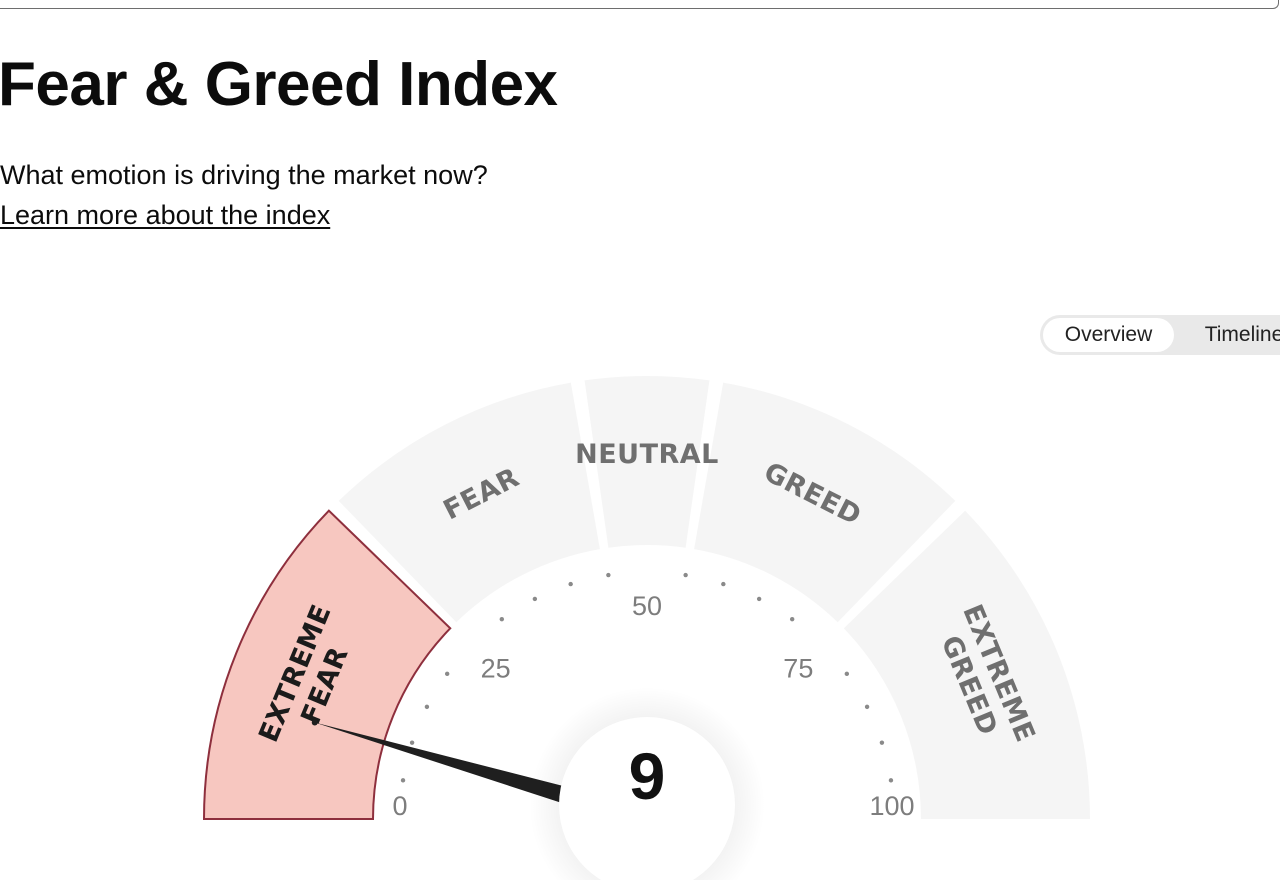 The height and width of the screenshot is (880, 1280). Describe the element at coordinates (891, 806) in the screenshot. I see `gauge-scale-label-100: 100` at that location.